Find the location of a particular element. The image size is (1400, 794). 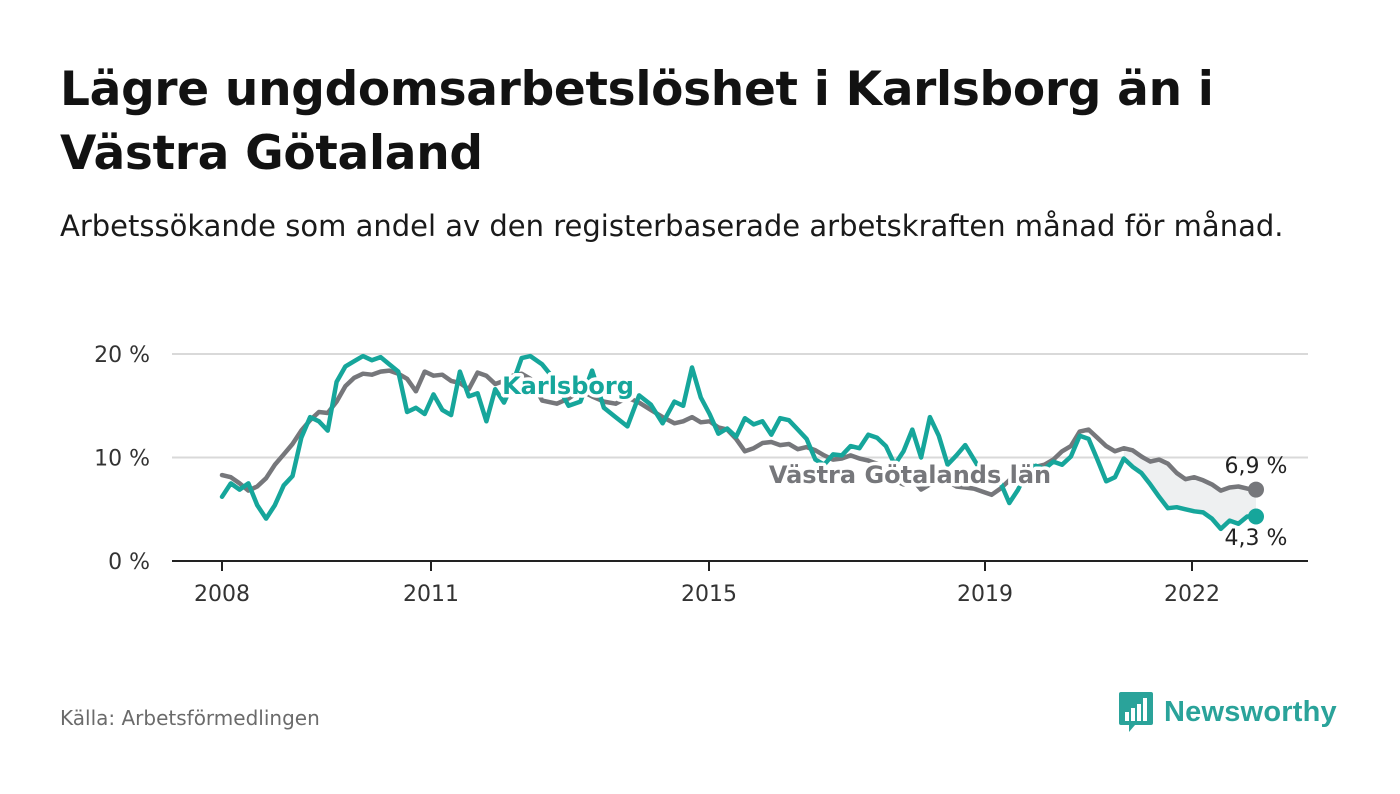

grid-lines is located at coordinates (740, 406).